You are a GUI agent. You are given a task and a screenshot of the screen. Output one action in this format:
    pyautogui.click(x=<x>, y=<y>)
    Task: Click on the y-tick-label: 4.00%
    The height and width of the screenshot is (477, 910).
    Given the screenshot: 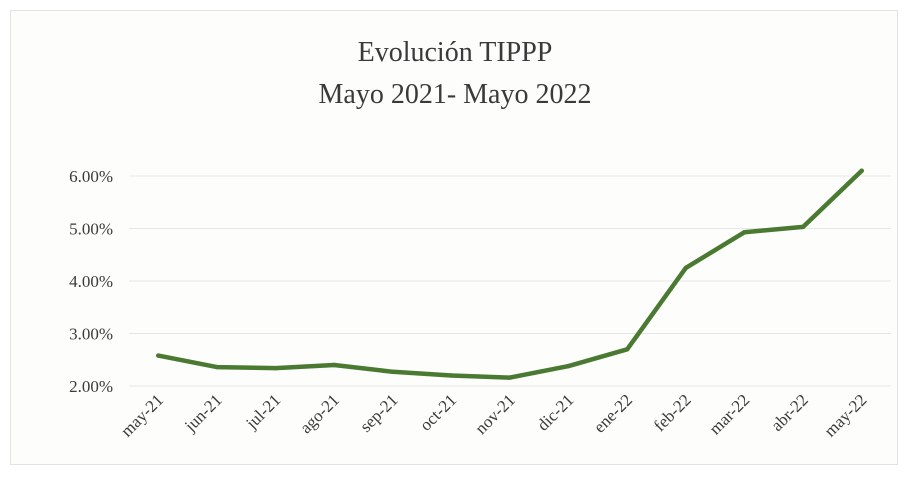 What is the action you would take?
    pyautogui.click(x=91, y=281)
    